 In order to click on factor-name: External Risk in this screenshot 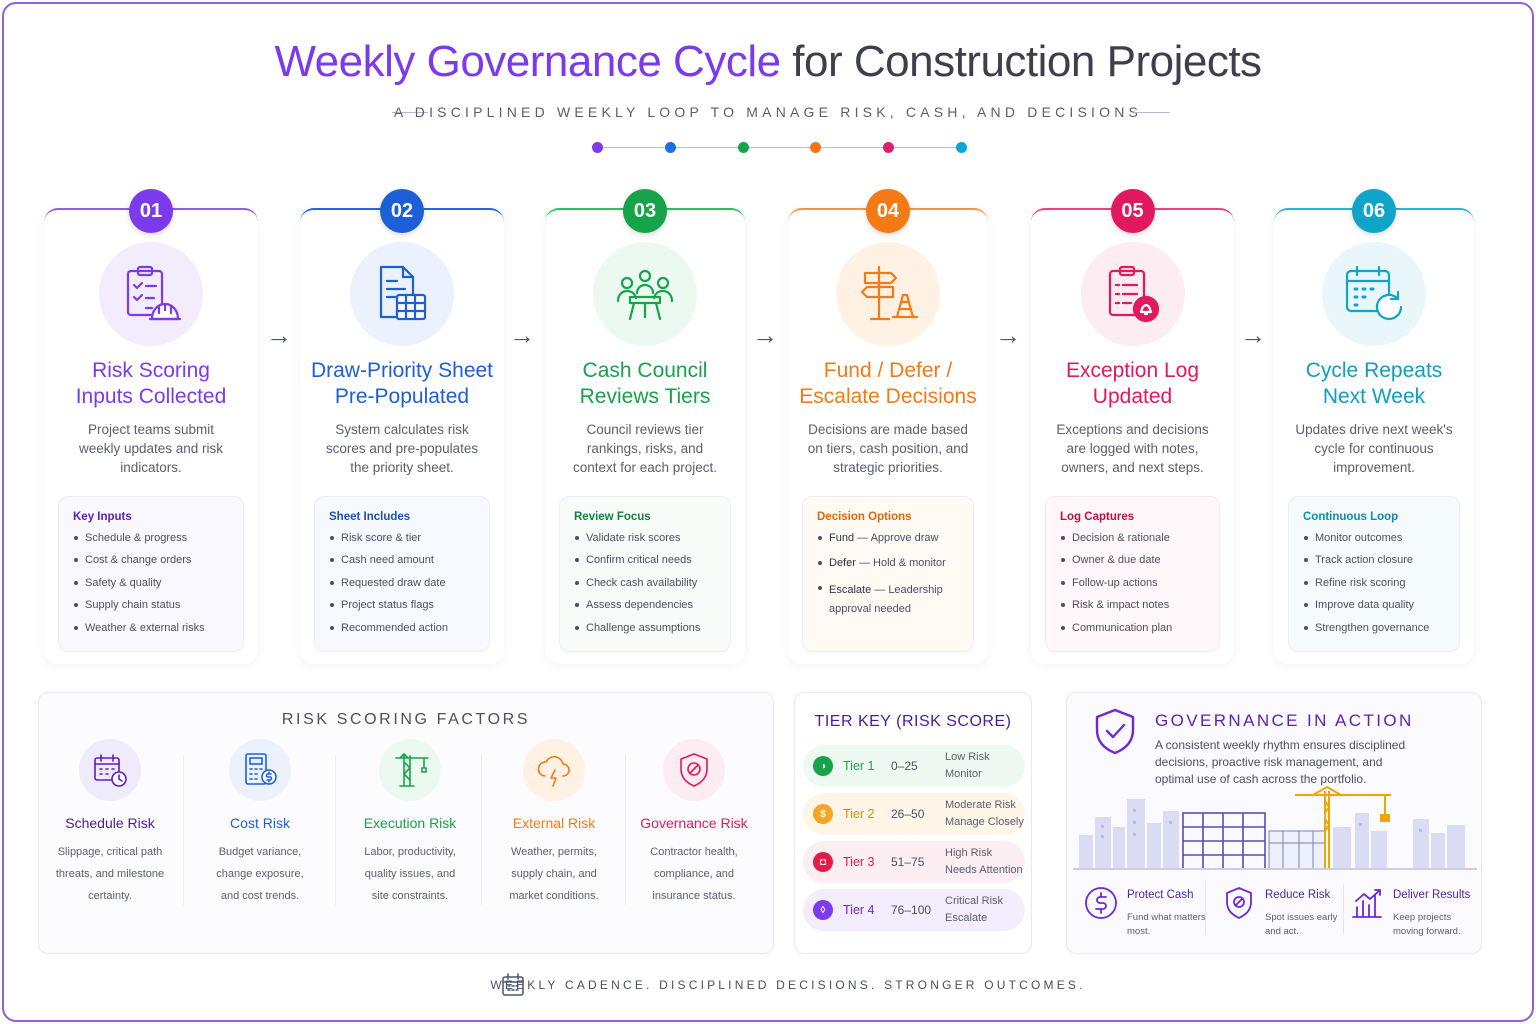, I will do `click(554, 823)`.